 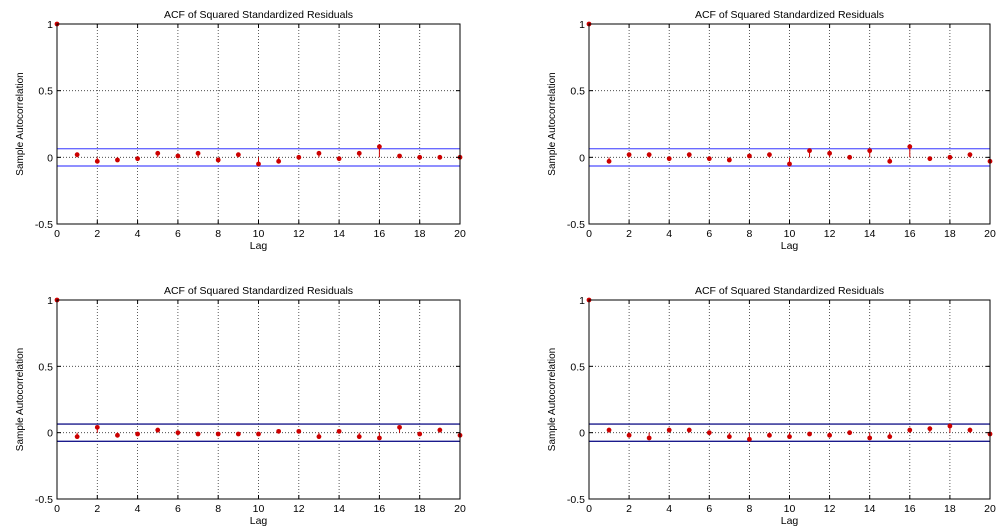 I want to click on x-tick-label: 10, so click(x=790, y=509).